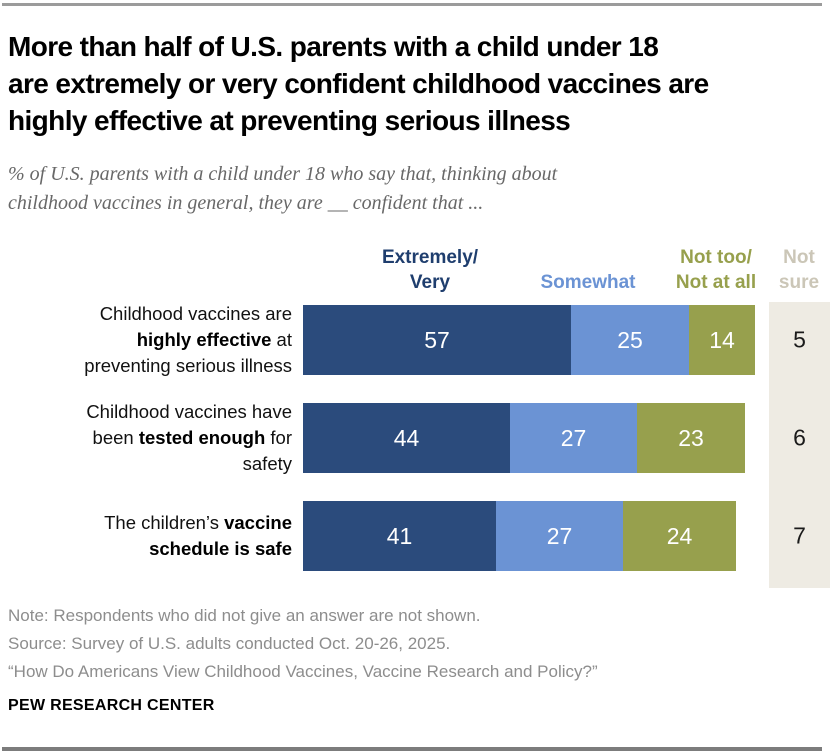 The image size is (840, 756). I want to click on legend-label-line: Extremely/, so click(430, 257).